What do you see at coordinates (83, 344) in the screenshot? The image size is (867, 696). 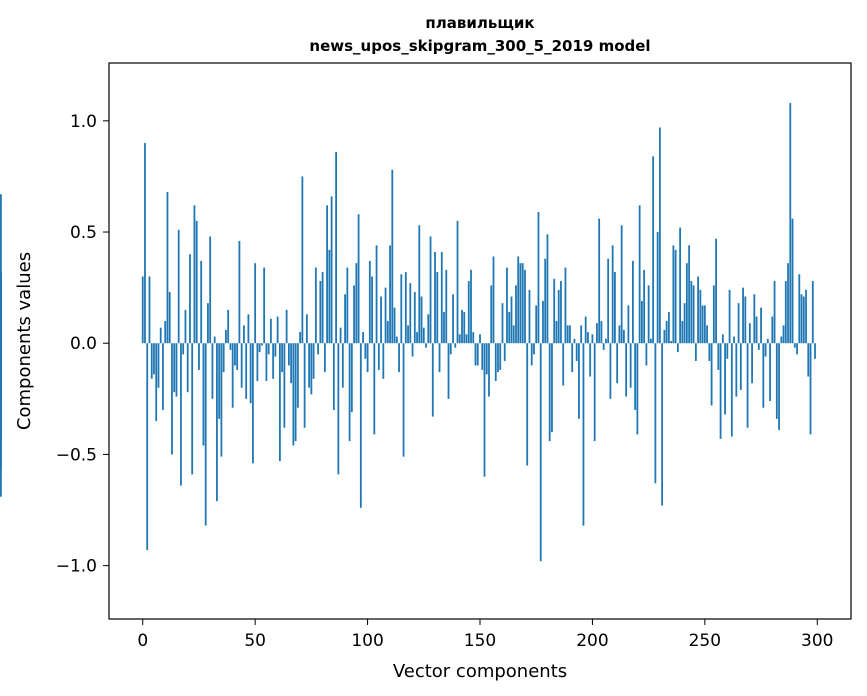 I see `y-tick-label: 0.0` at bounding box center [83, 344].